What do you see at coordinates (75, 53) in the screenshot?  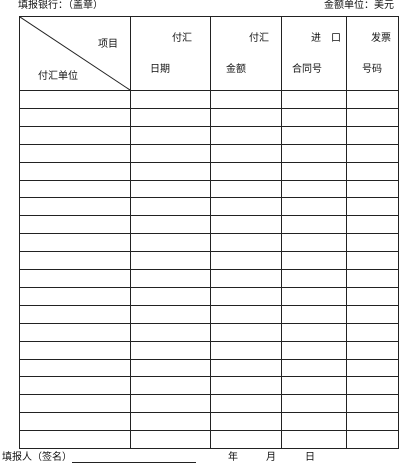 I see `diagonal-divider` at bounding box center [75, 53].